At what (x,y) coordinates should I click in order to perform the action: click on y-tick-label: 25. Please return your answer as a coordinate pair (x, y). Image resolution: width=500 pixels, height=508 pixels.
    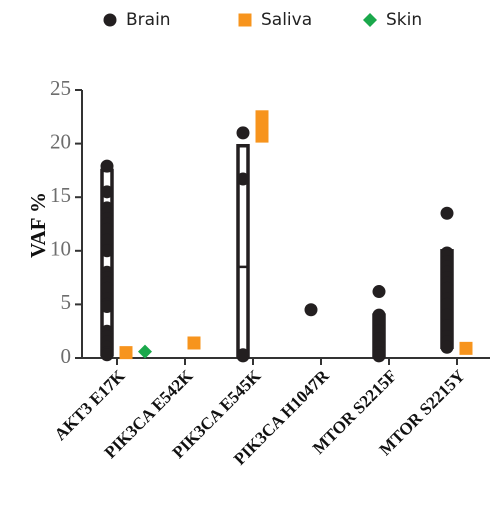
    Looking at the image, I should click on (60, 88).